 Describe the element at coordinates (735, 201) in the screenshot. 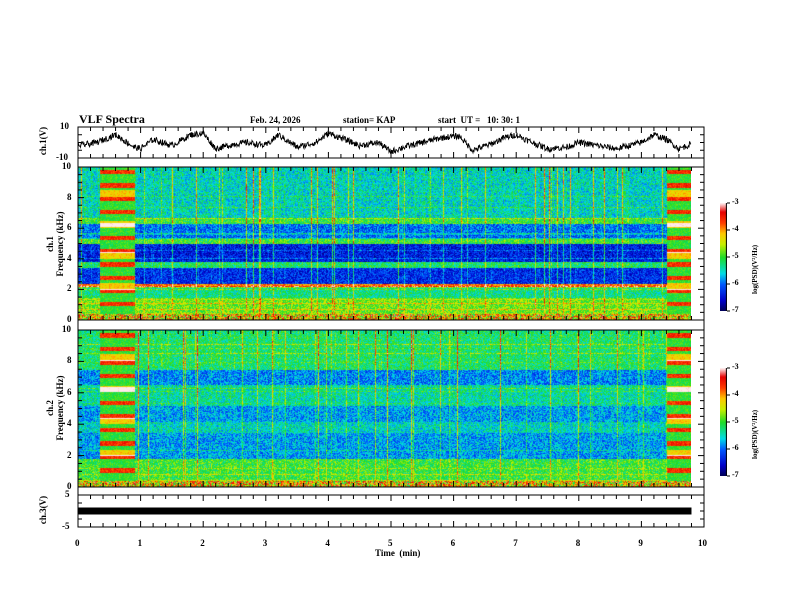

I see `ch1-colorbar-tick-label: -3` at that location.